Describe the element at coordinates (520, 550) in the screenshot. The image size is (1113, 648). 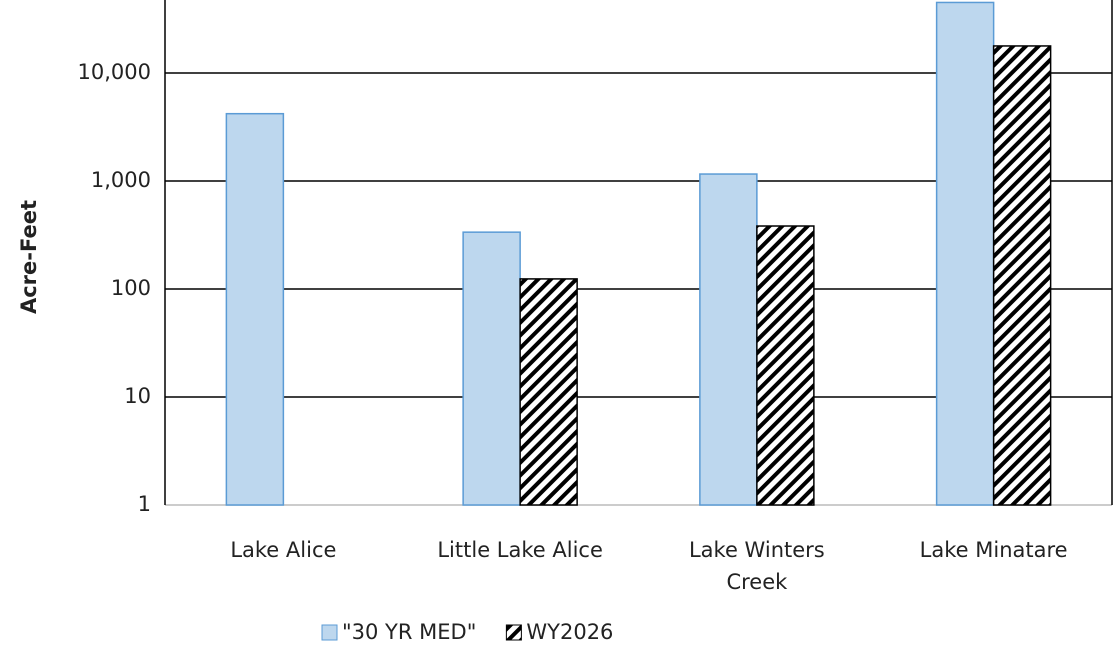
I see `x-tick-label: Little Lake Alice` at that location.